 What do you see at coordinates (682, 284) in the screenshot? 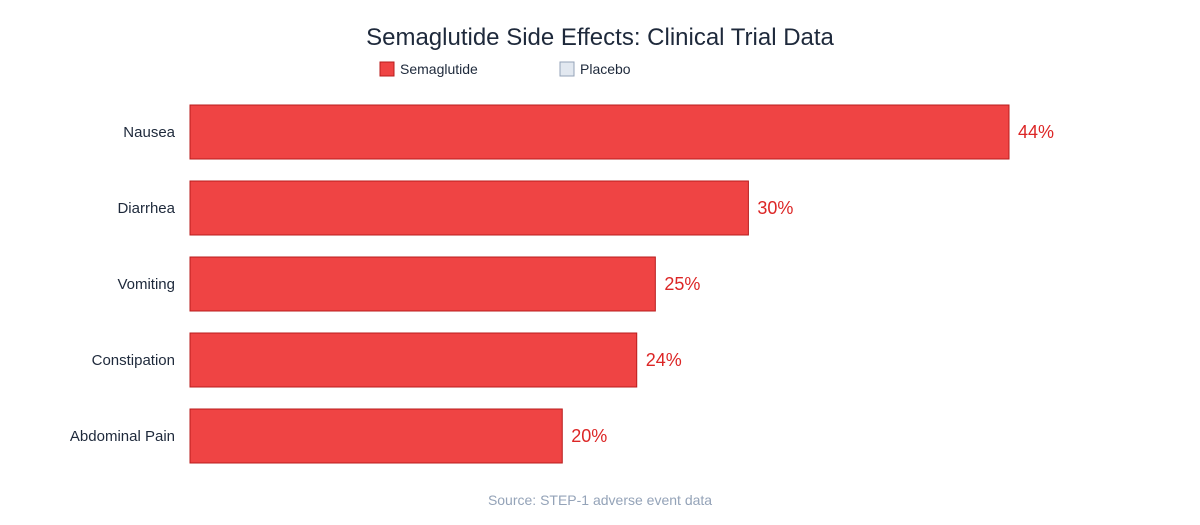
I see `value-label: 25%` at bounding box center [682, 284].